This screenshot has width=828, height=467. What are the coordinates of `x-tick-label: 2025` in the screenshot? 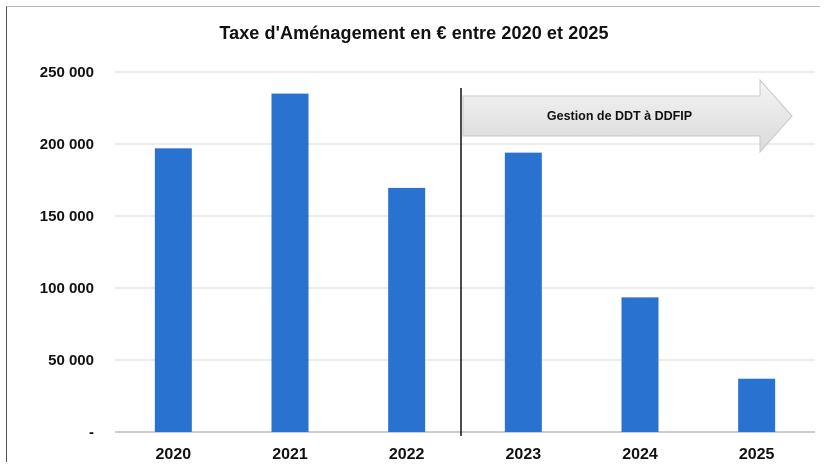 It's located at (757, 454).